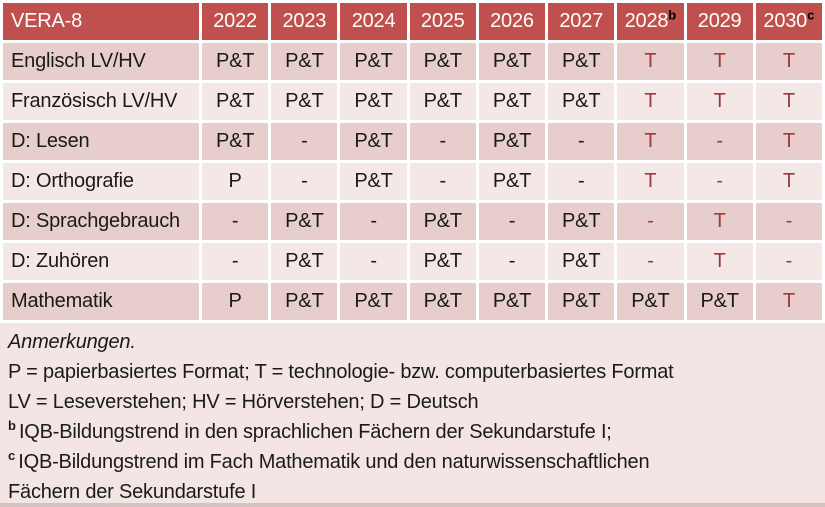 The height and width of the screenshot is (507, 825). I want to click on year-label: 2026, so click(512, 21).